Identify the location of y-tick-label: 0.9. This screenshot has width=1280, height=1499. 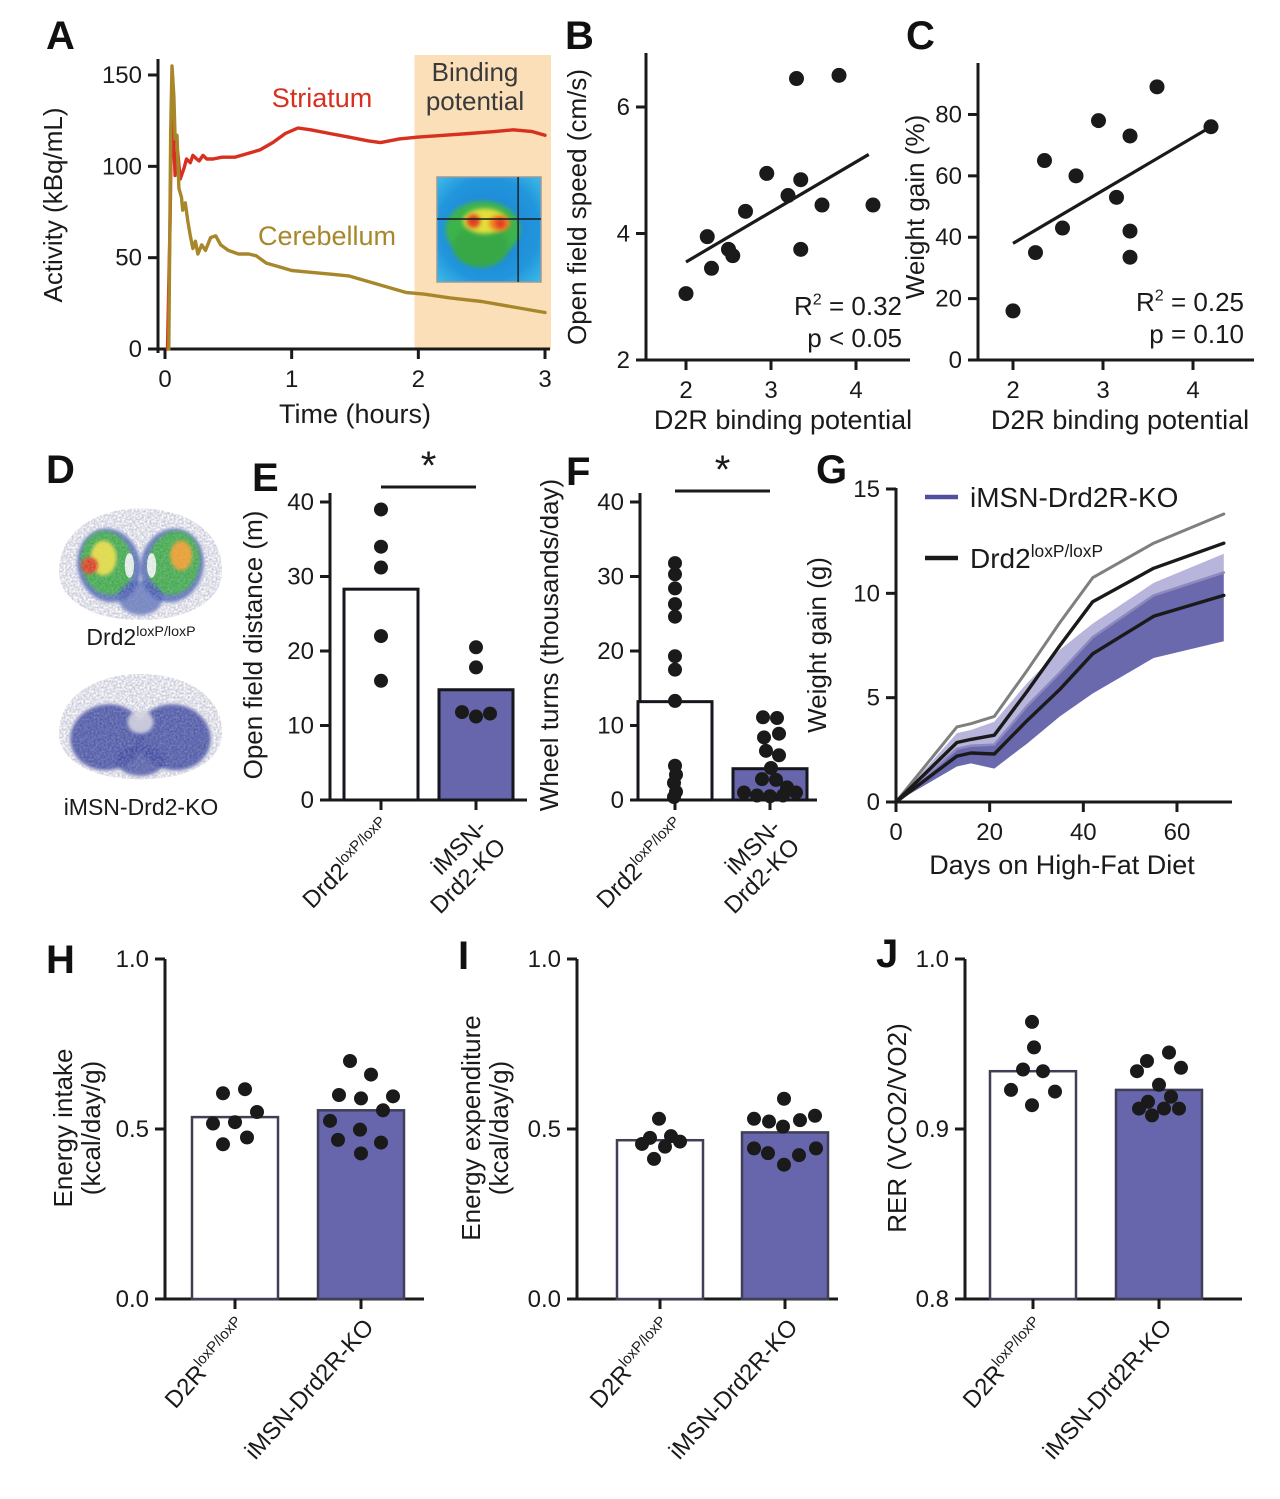
(932, 1129).